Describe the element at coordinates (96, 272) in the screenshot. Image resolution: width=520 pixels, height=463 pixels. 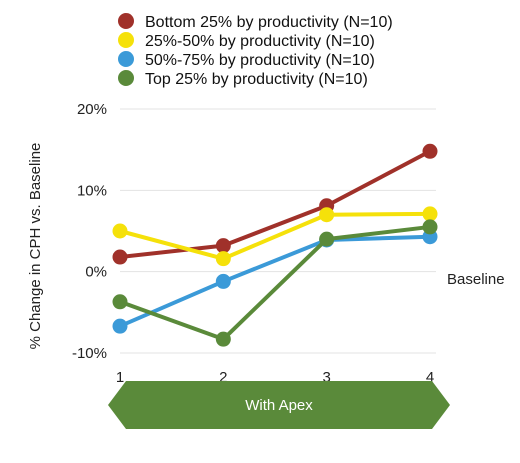
I see `y-tick-label: 0%` at that location.